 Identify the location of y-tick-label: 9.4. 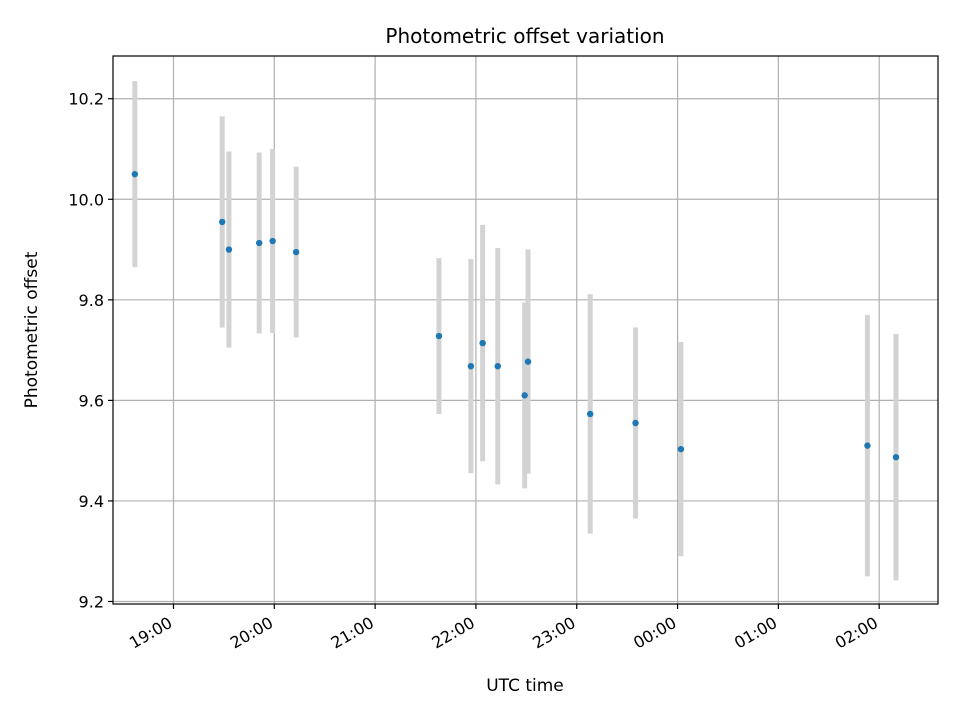
(91, 501).